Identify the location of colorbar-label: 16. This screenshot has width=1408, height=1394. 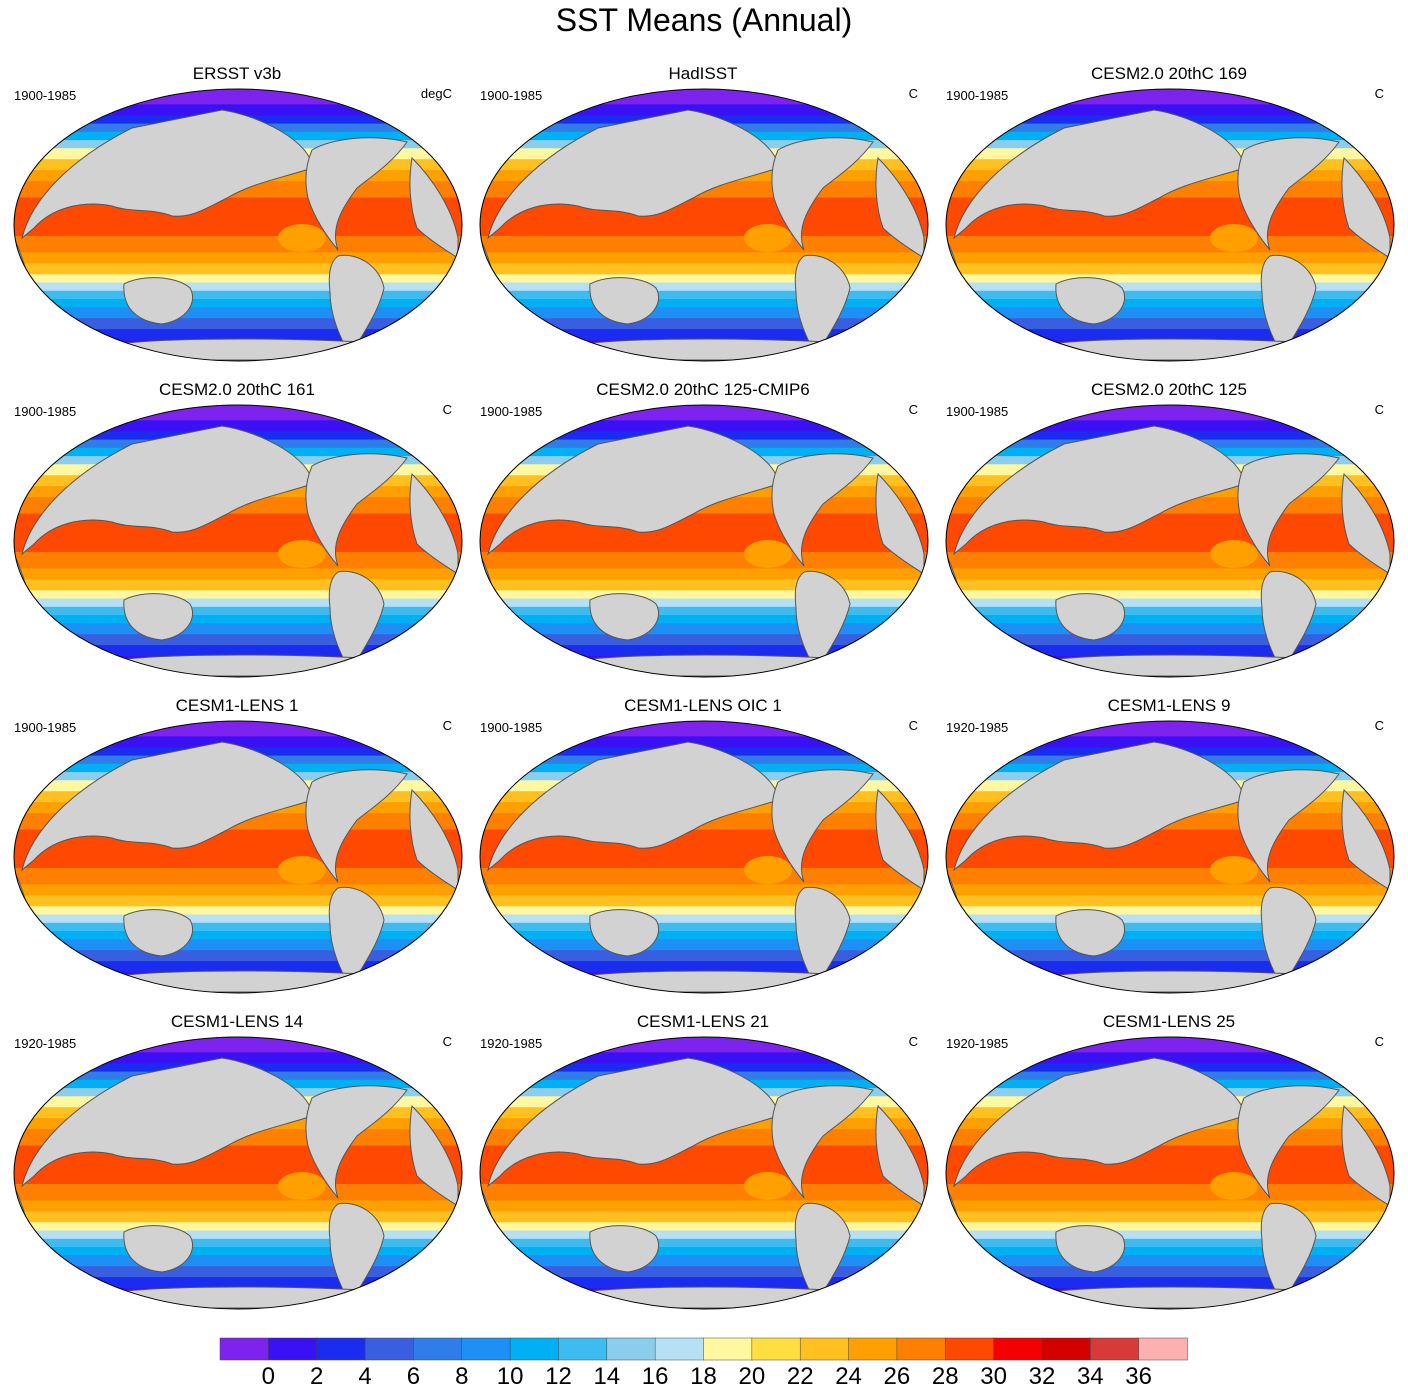
(655, 1376).